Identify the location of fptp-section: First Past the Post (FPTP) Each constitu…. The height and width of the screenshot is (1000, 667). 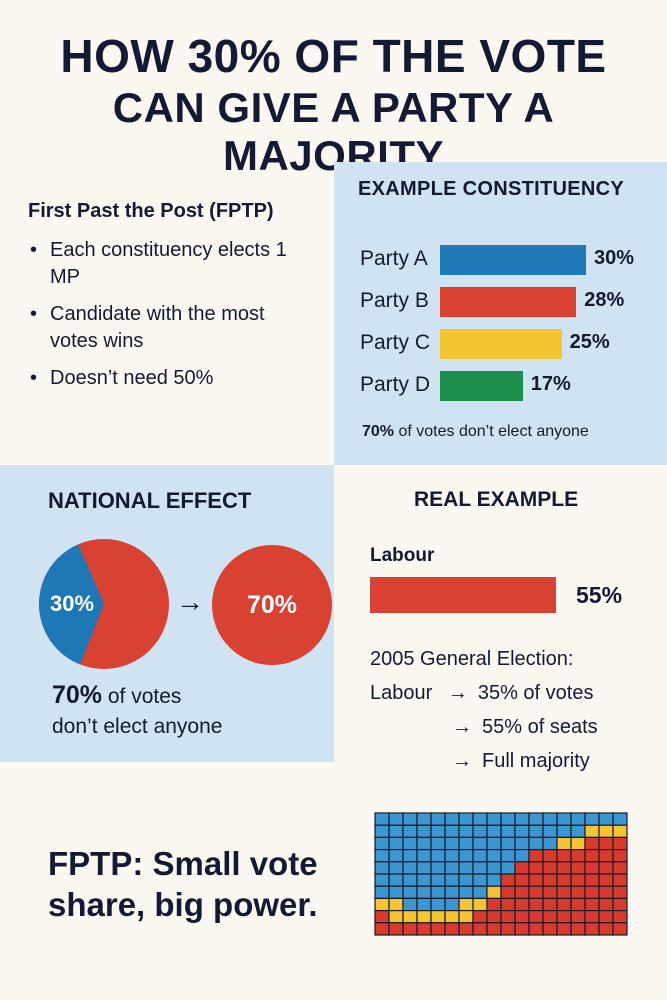
(178, 301).